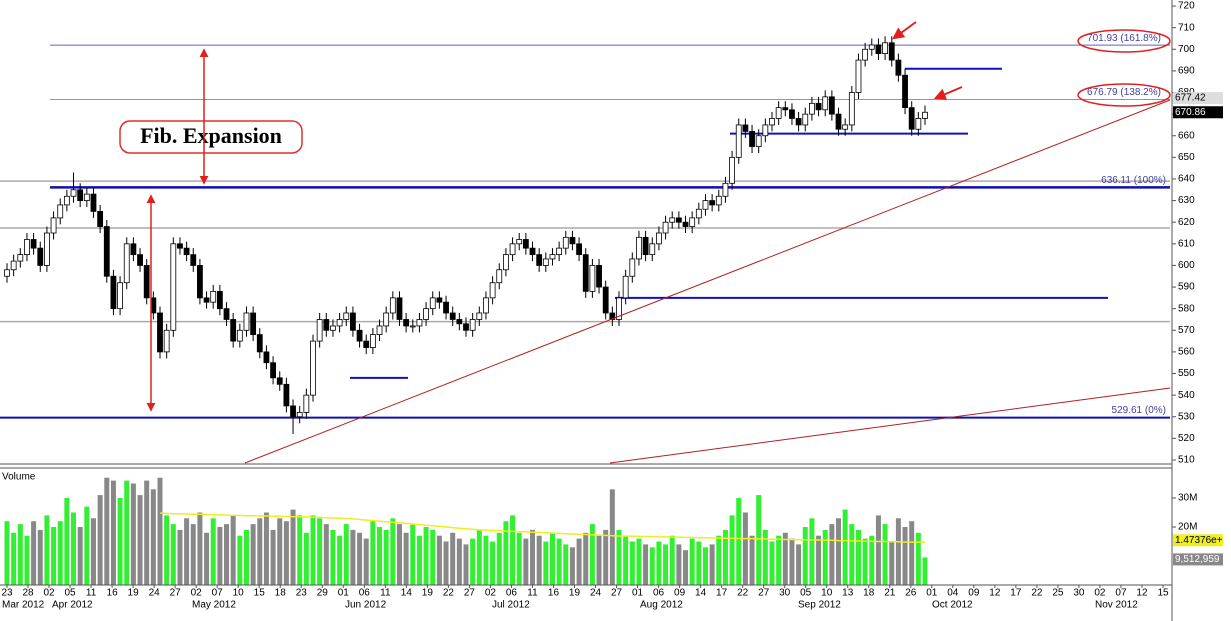  I want to click on x-tick-label: 15, so click(260, 593).